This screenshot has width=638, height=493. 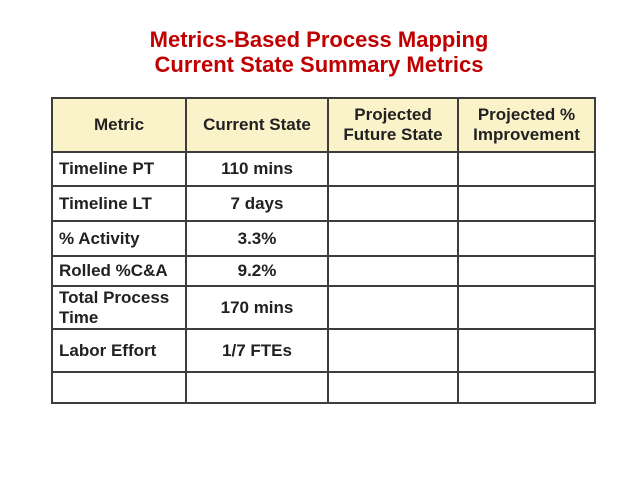 What do you see at coordinates (119, 350) in the screenshot?
I see `metric-cell: Labor Effort` at bounding box center [119, 350].